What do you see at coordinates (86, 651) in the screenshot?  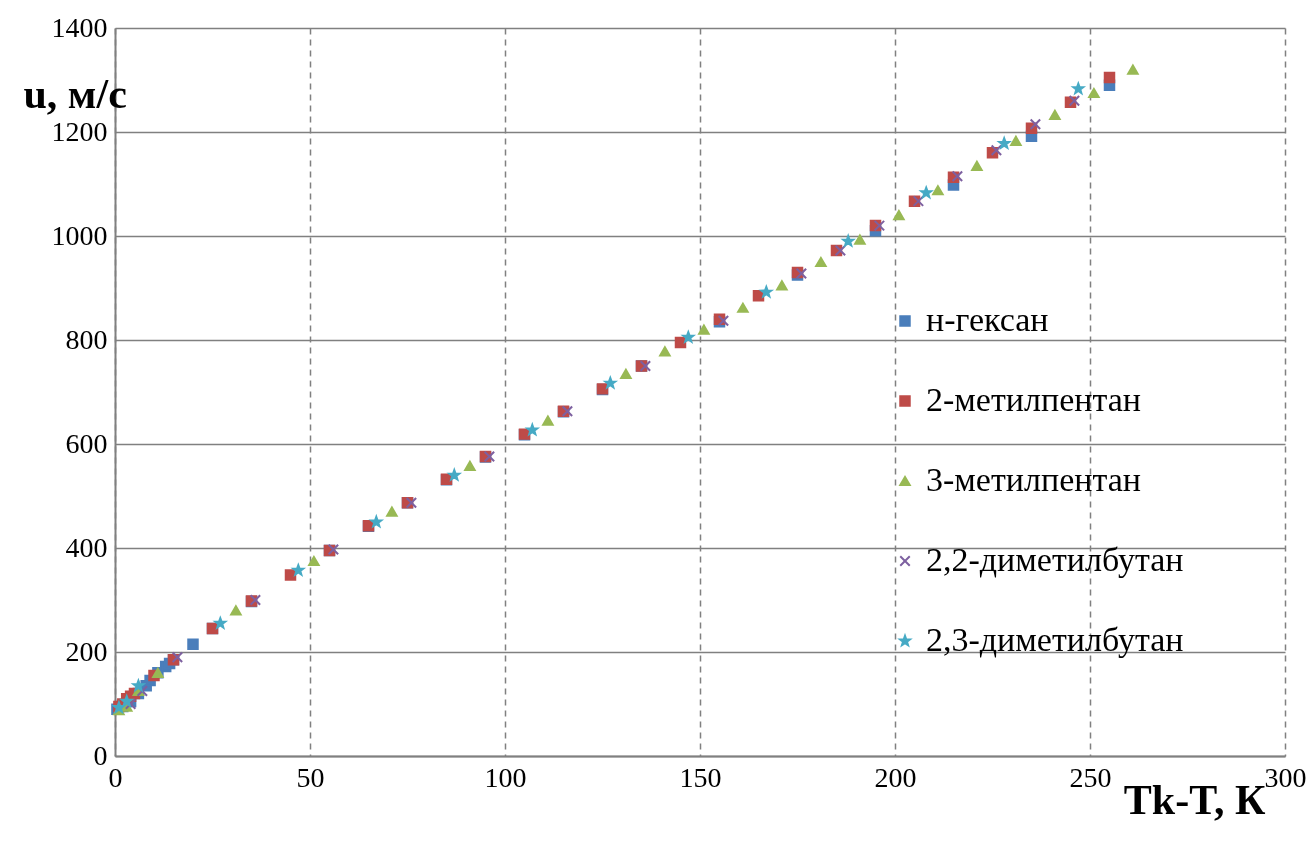 I see `y-tick-label: 200` at bounding box center [86, 651].